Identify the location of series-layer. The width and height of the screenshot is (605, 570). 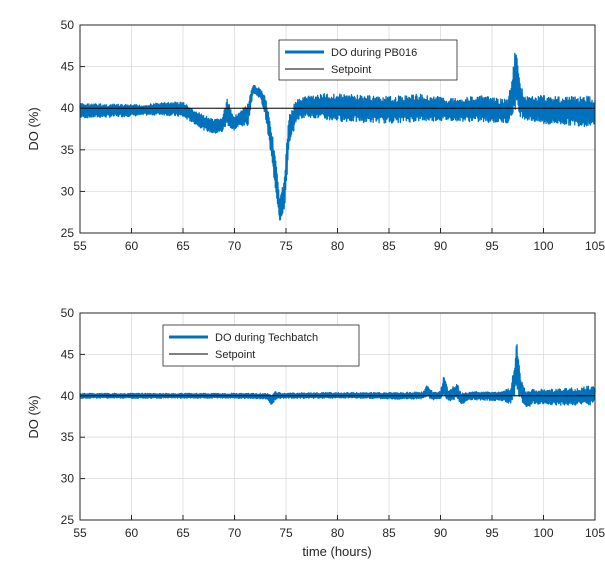
(337, 375).